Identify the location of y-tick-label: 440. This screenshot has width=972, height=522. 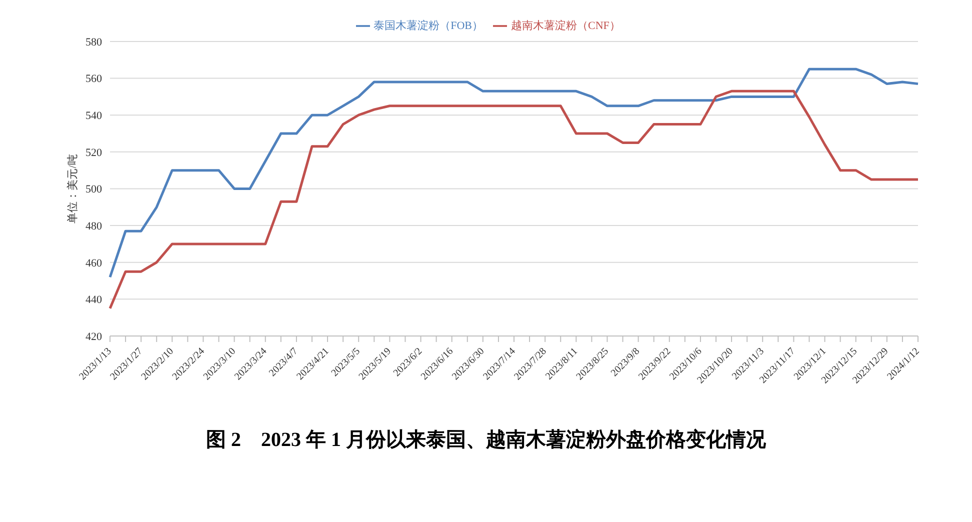
(94, 300).